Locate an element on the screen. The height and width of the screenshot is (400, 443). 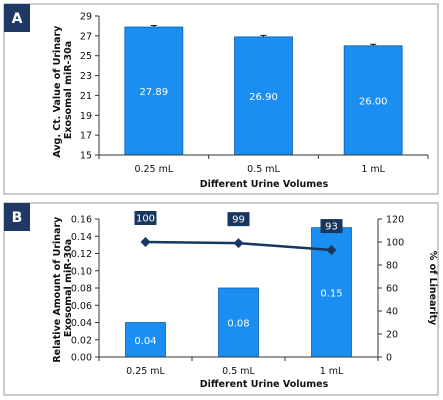
chart-a-xtick-label: 0.5 mL is located at coordinates (263, 169).